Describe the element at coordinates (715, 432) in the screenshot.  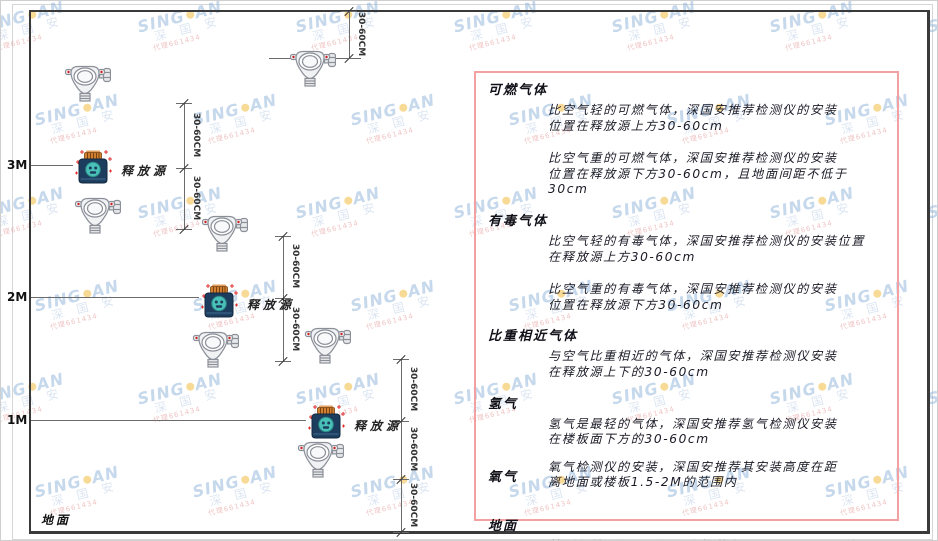
I see `section-paragraph: 氢气是最轻的气体，深国安推荐氢气检测仪安装 在楼板面下方的30-60cm` at that location.